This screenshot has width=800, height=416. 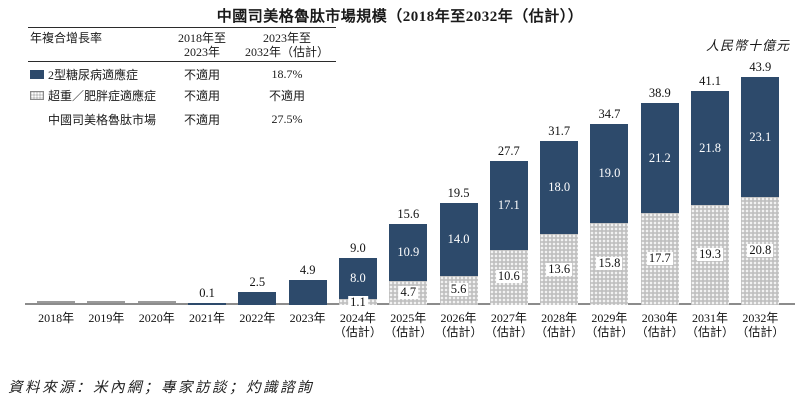 What do you see at coordinates (760, 249) in the screenshot?
I see `bar-obesity-value-2032年: 20.8` at bounding box center [760, 249].